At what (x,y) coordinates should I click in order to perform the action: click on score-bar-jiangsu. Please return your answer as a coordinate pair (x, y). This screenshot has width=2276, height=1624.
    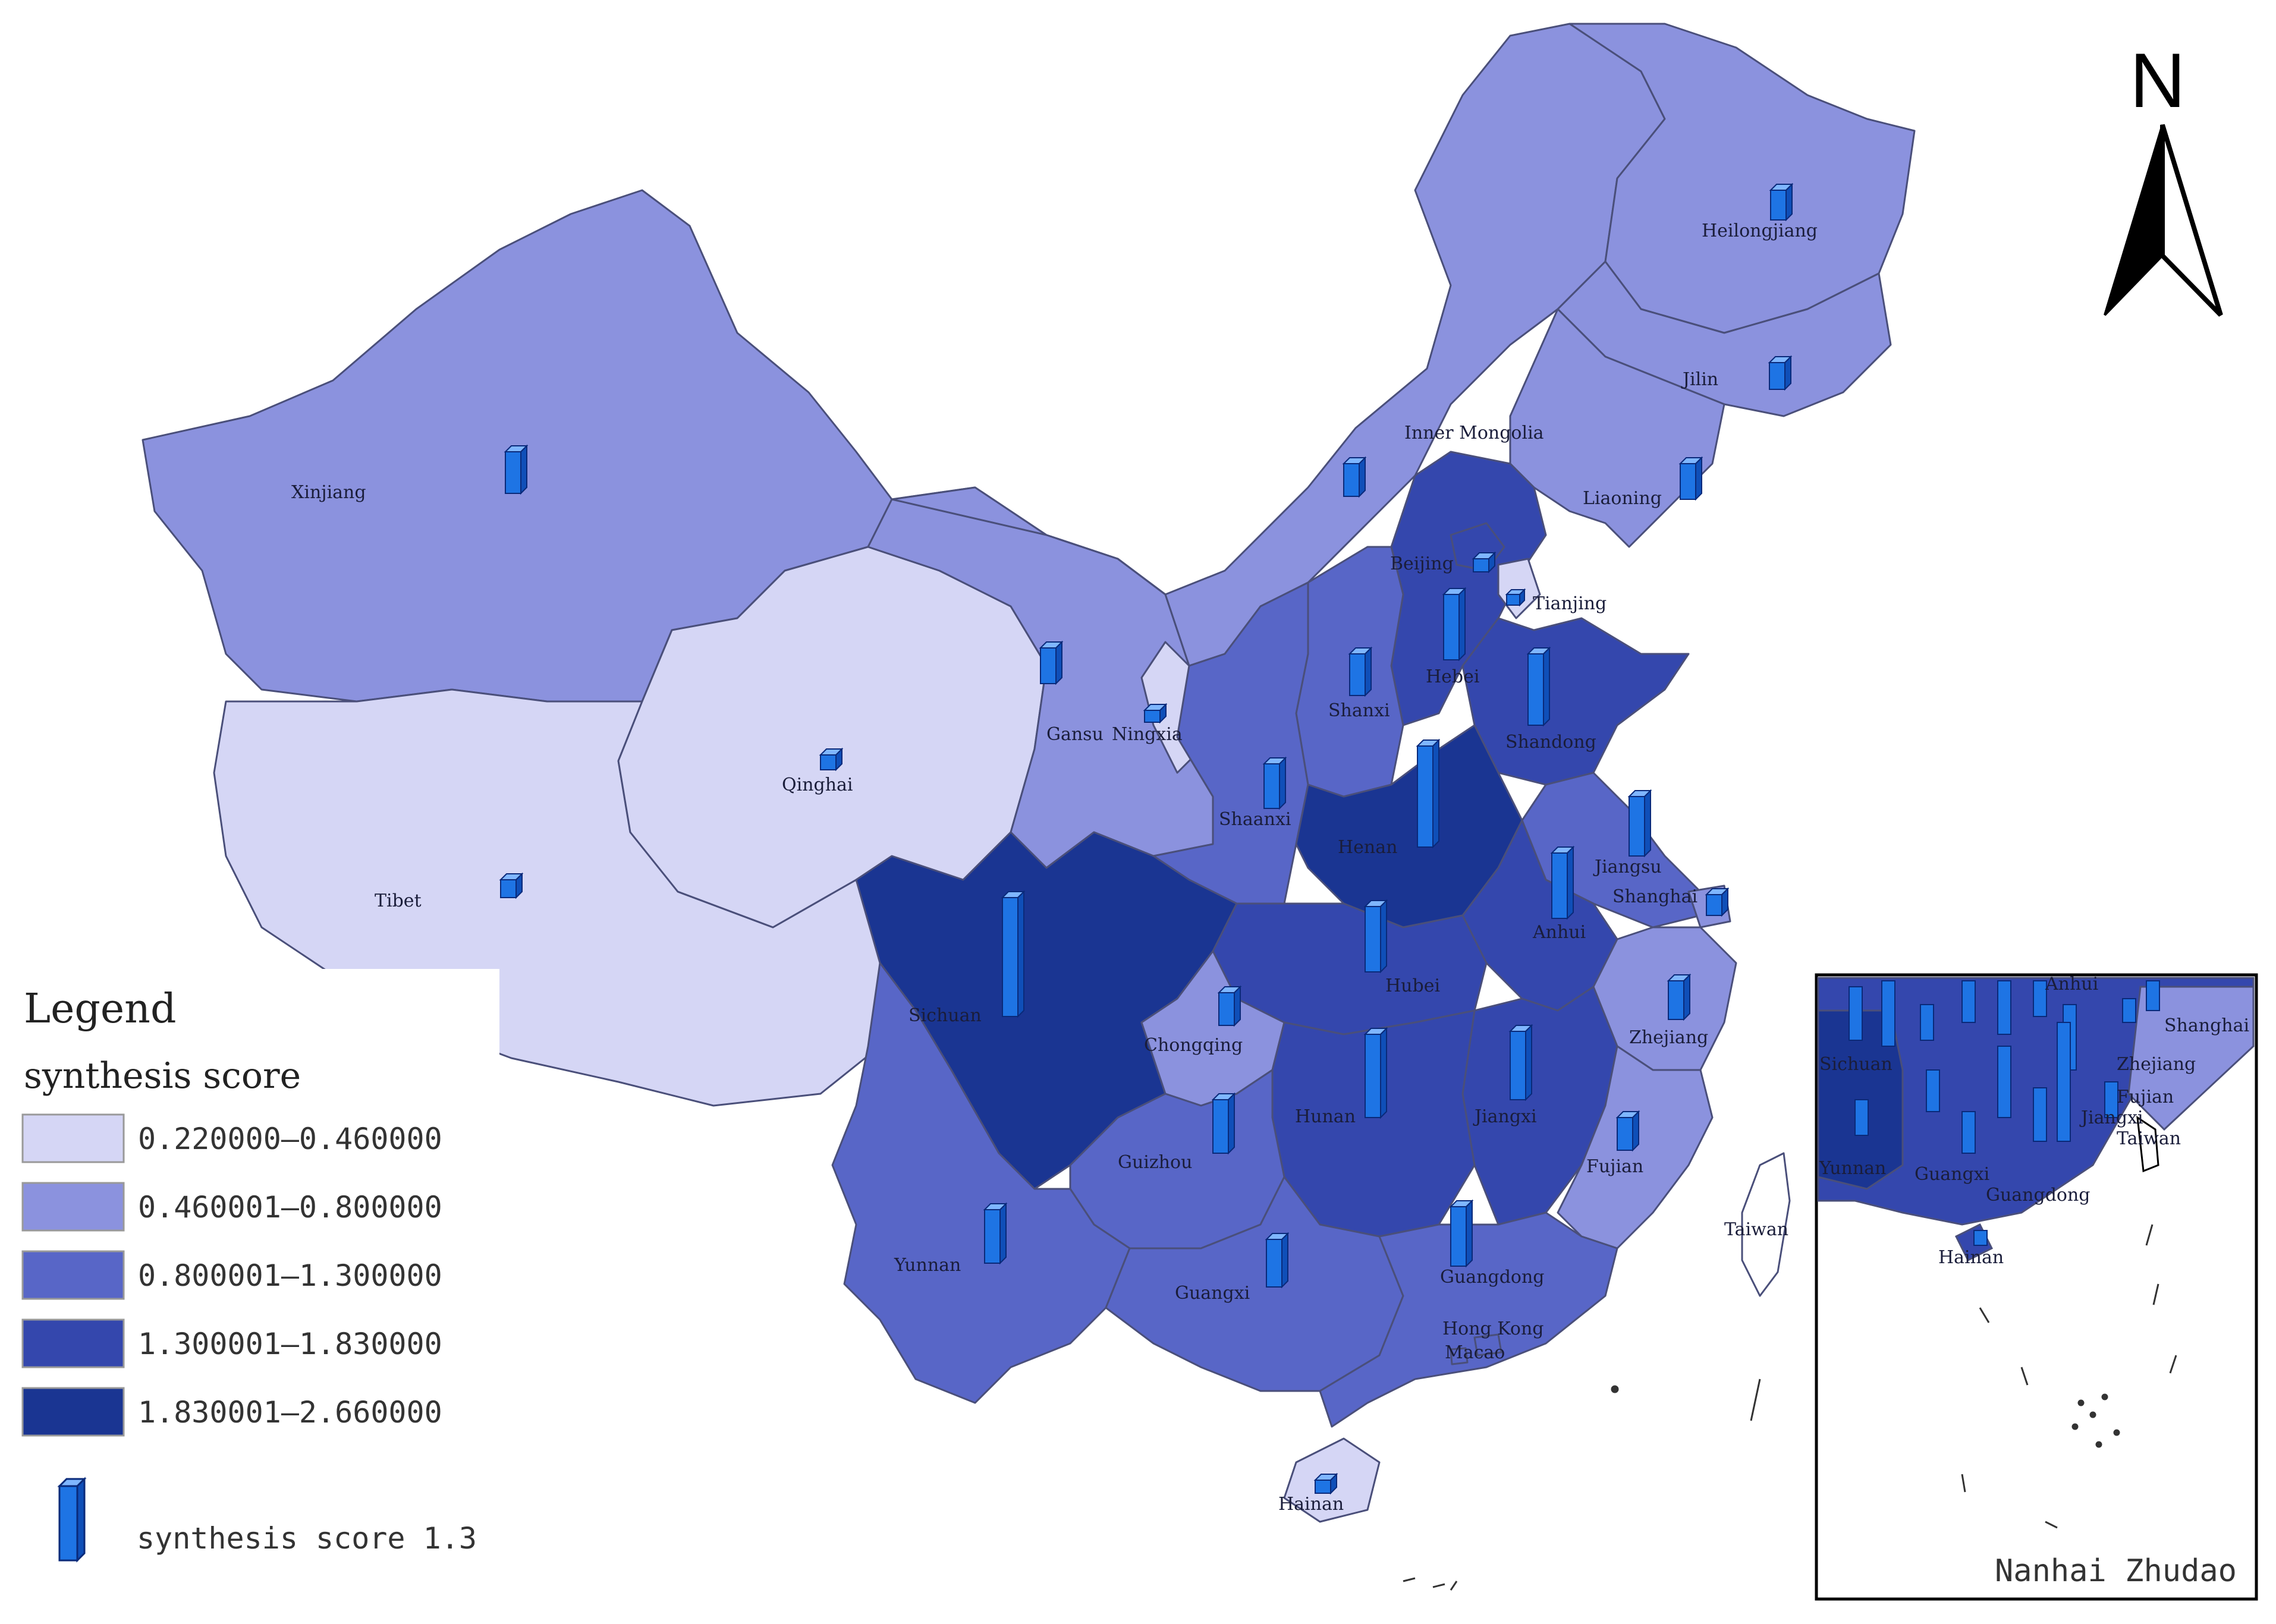
    Looking at the image, I should click on (1639, 823).